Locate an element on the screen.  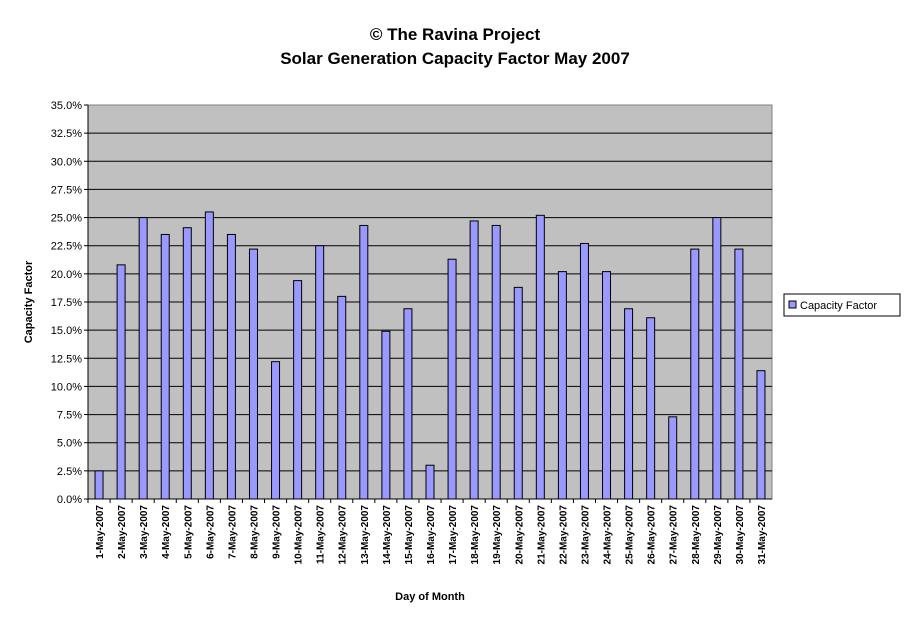
legend-swatch is located at coordinates (792, 304).